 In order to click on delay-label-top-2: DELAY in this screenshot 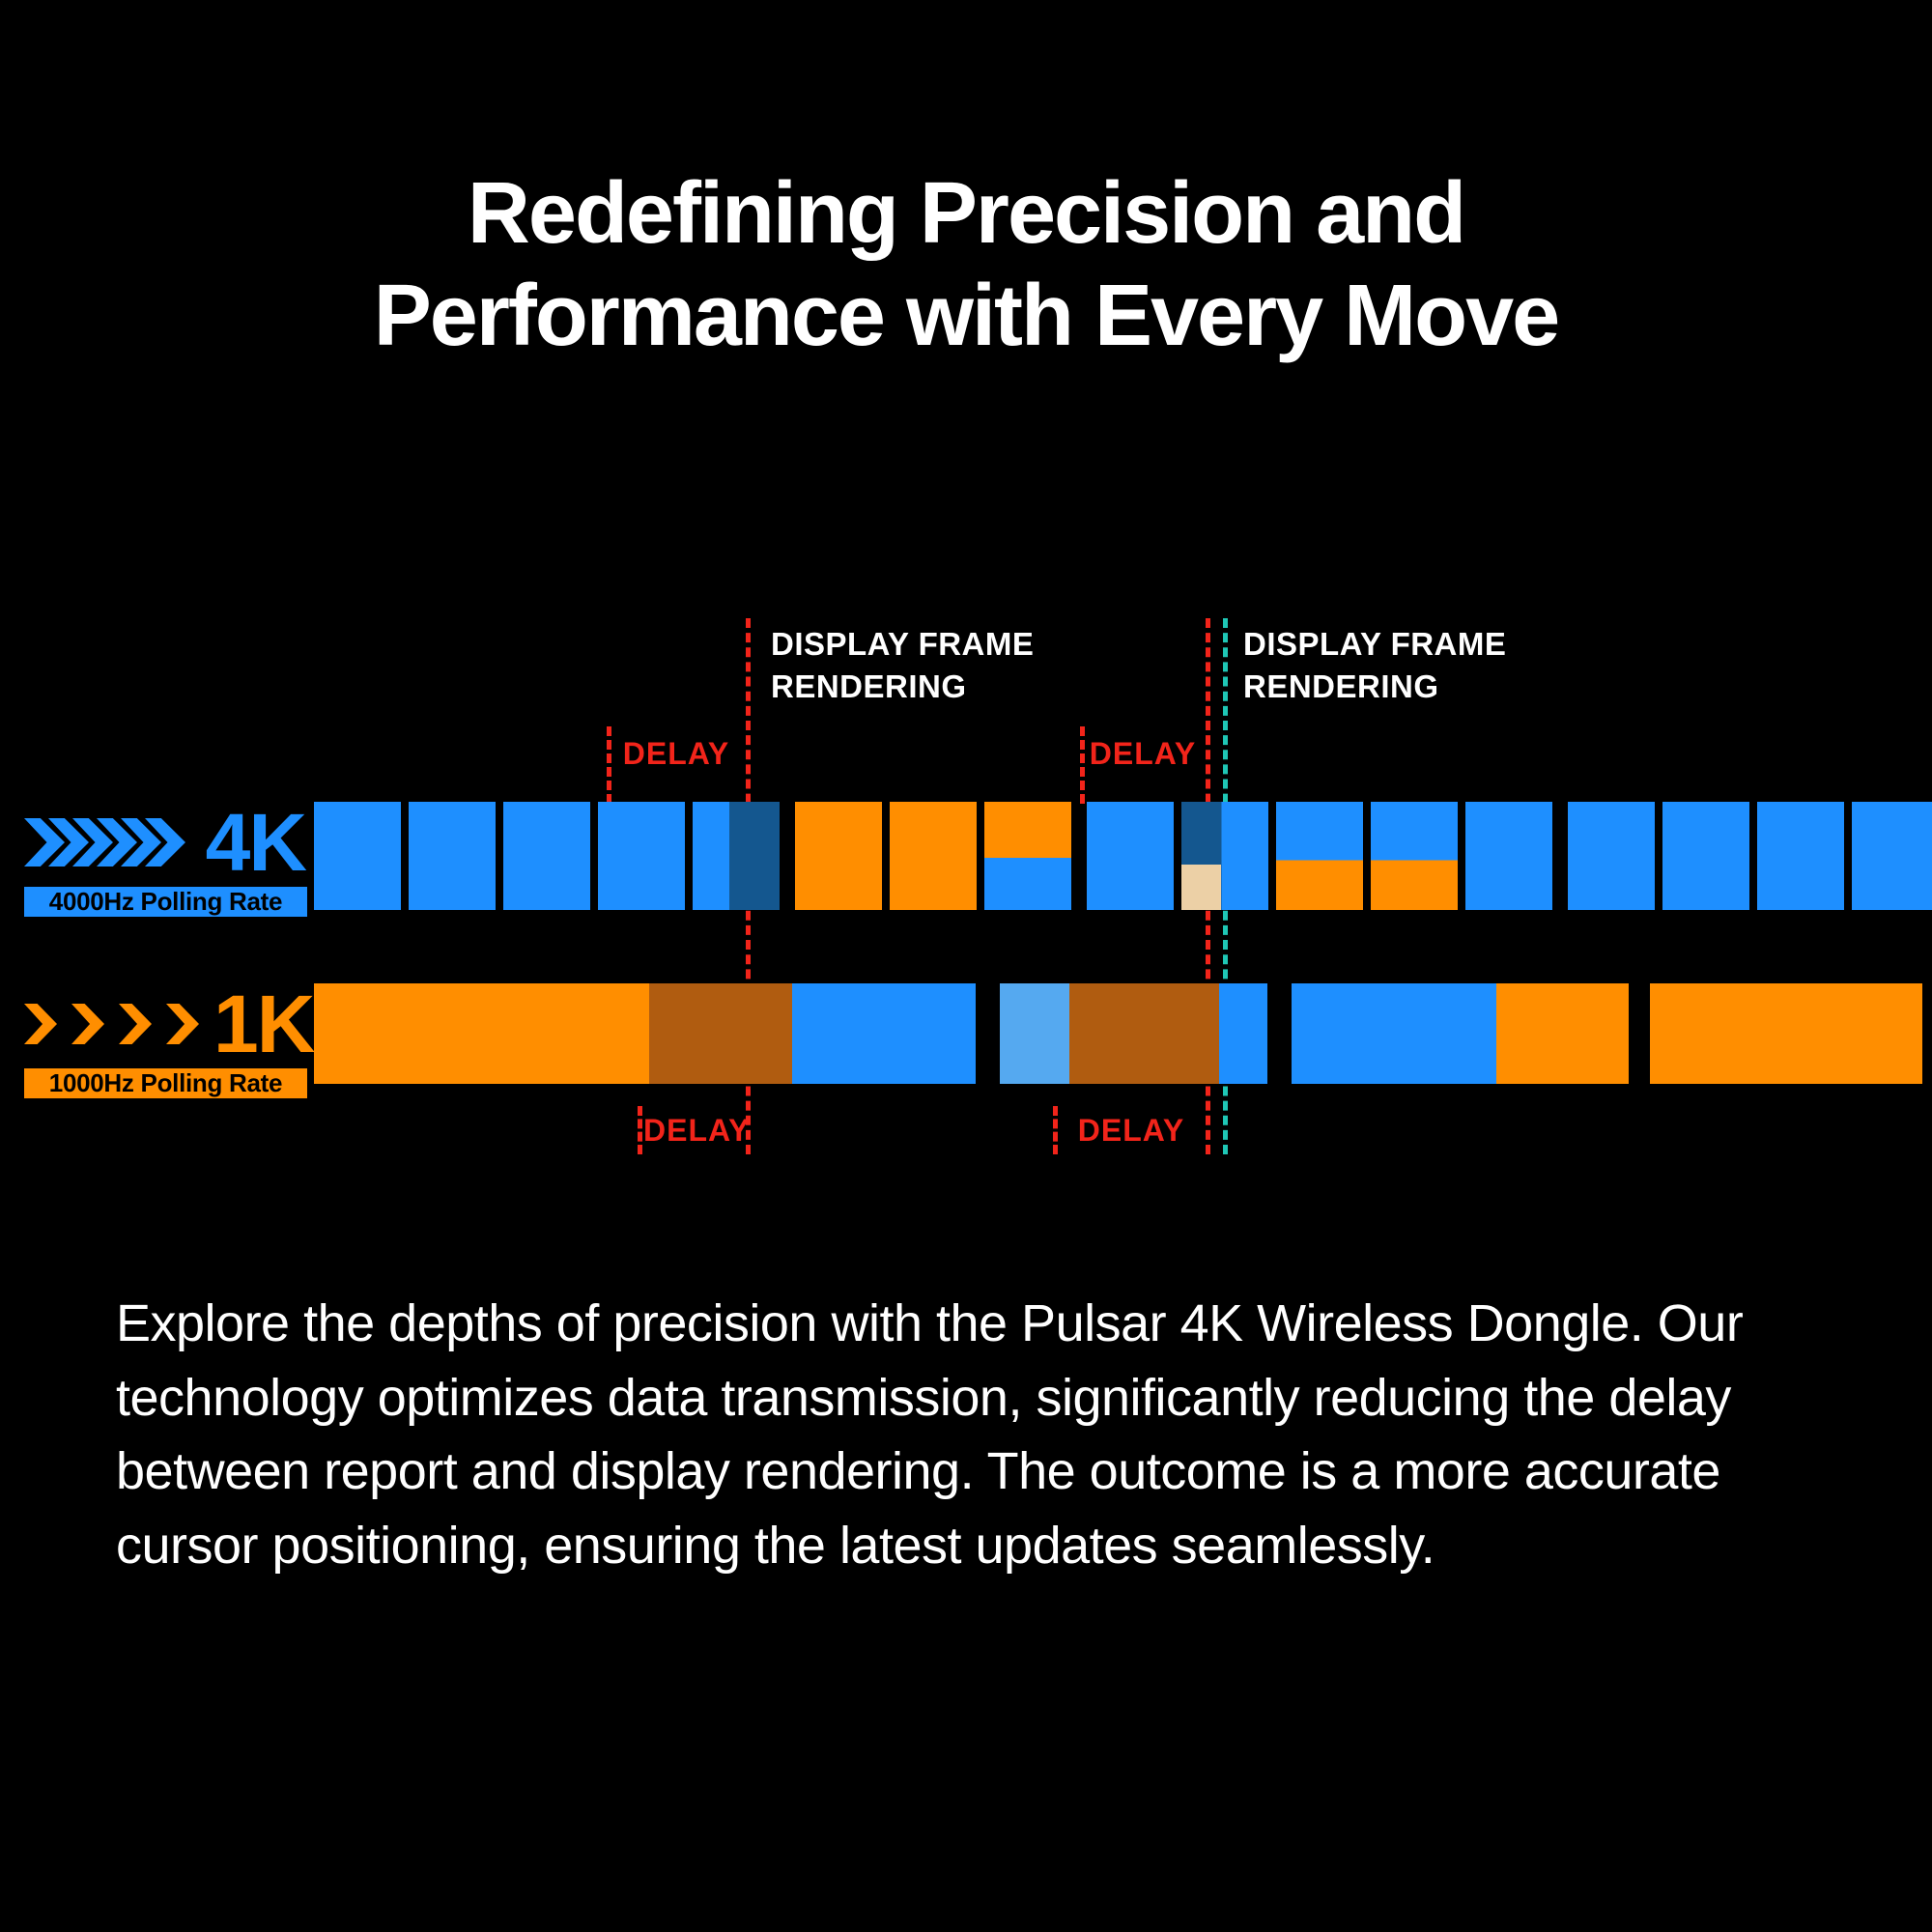, I will do `click(1143, 753)`.